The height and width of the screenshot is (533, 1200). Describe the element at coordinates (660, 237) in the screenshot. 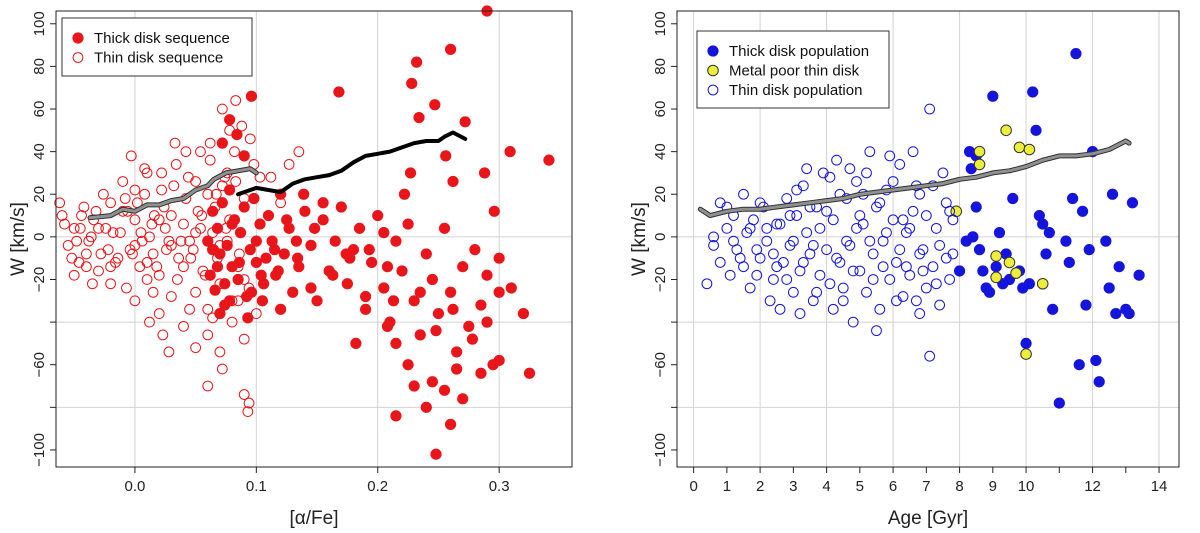

I see `y-tick-label: 0` at that location.